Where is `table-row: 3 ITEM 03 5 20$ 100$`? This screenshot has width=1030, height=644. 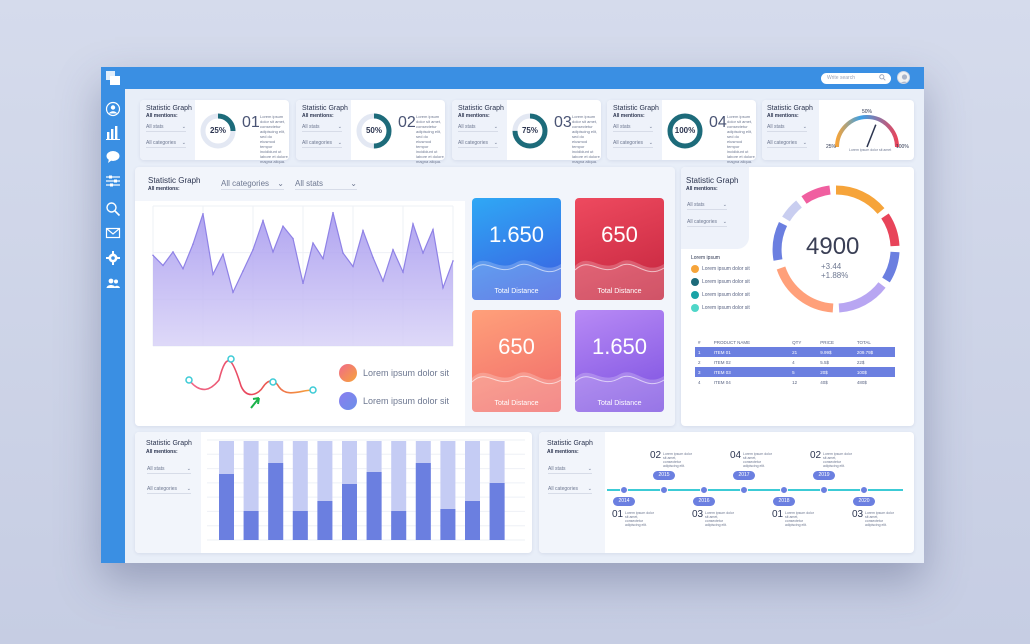 table-row: 3 ITEM 03 5 20$ 100$ is located at coordinates (795, 372).